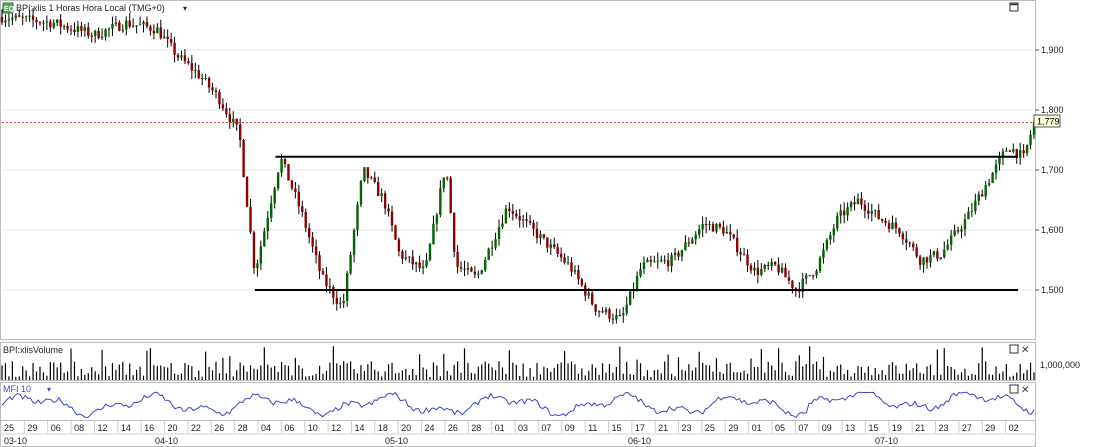 Image resolution: width=1100 pixels, height=447 pixels. I want to click on title-dropdown-icon: ▾, so click(185, 8).